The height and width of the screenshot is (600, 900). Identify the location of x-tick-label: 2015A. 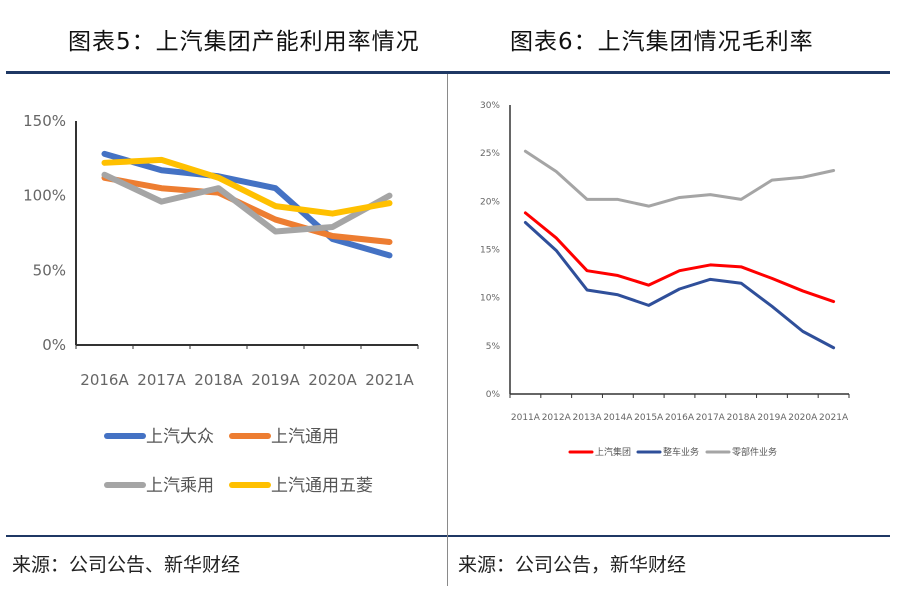
(649, 418).